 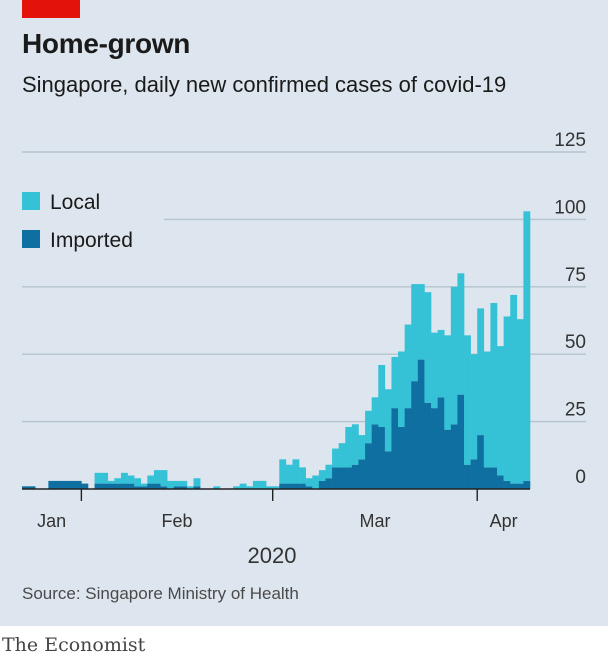 What do you see at coordinates (276, 494) in the screenshot?
I see `x-axis` at bounding box center [276, 494].